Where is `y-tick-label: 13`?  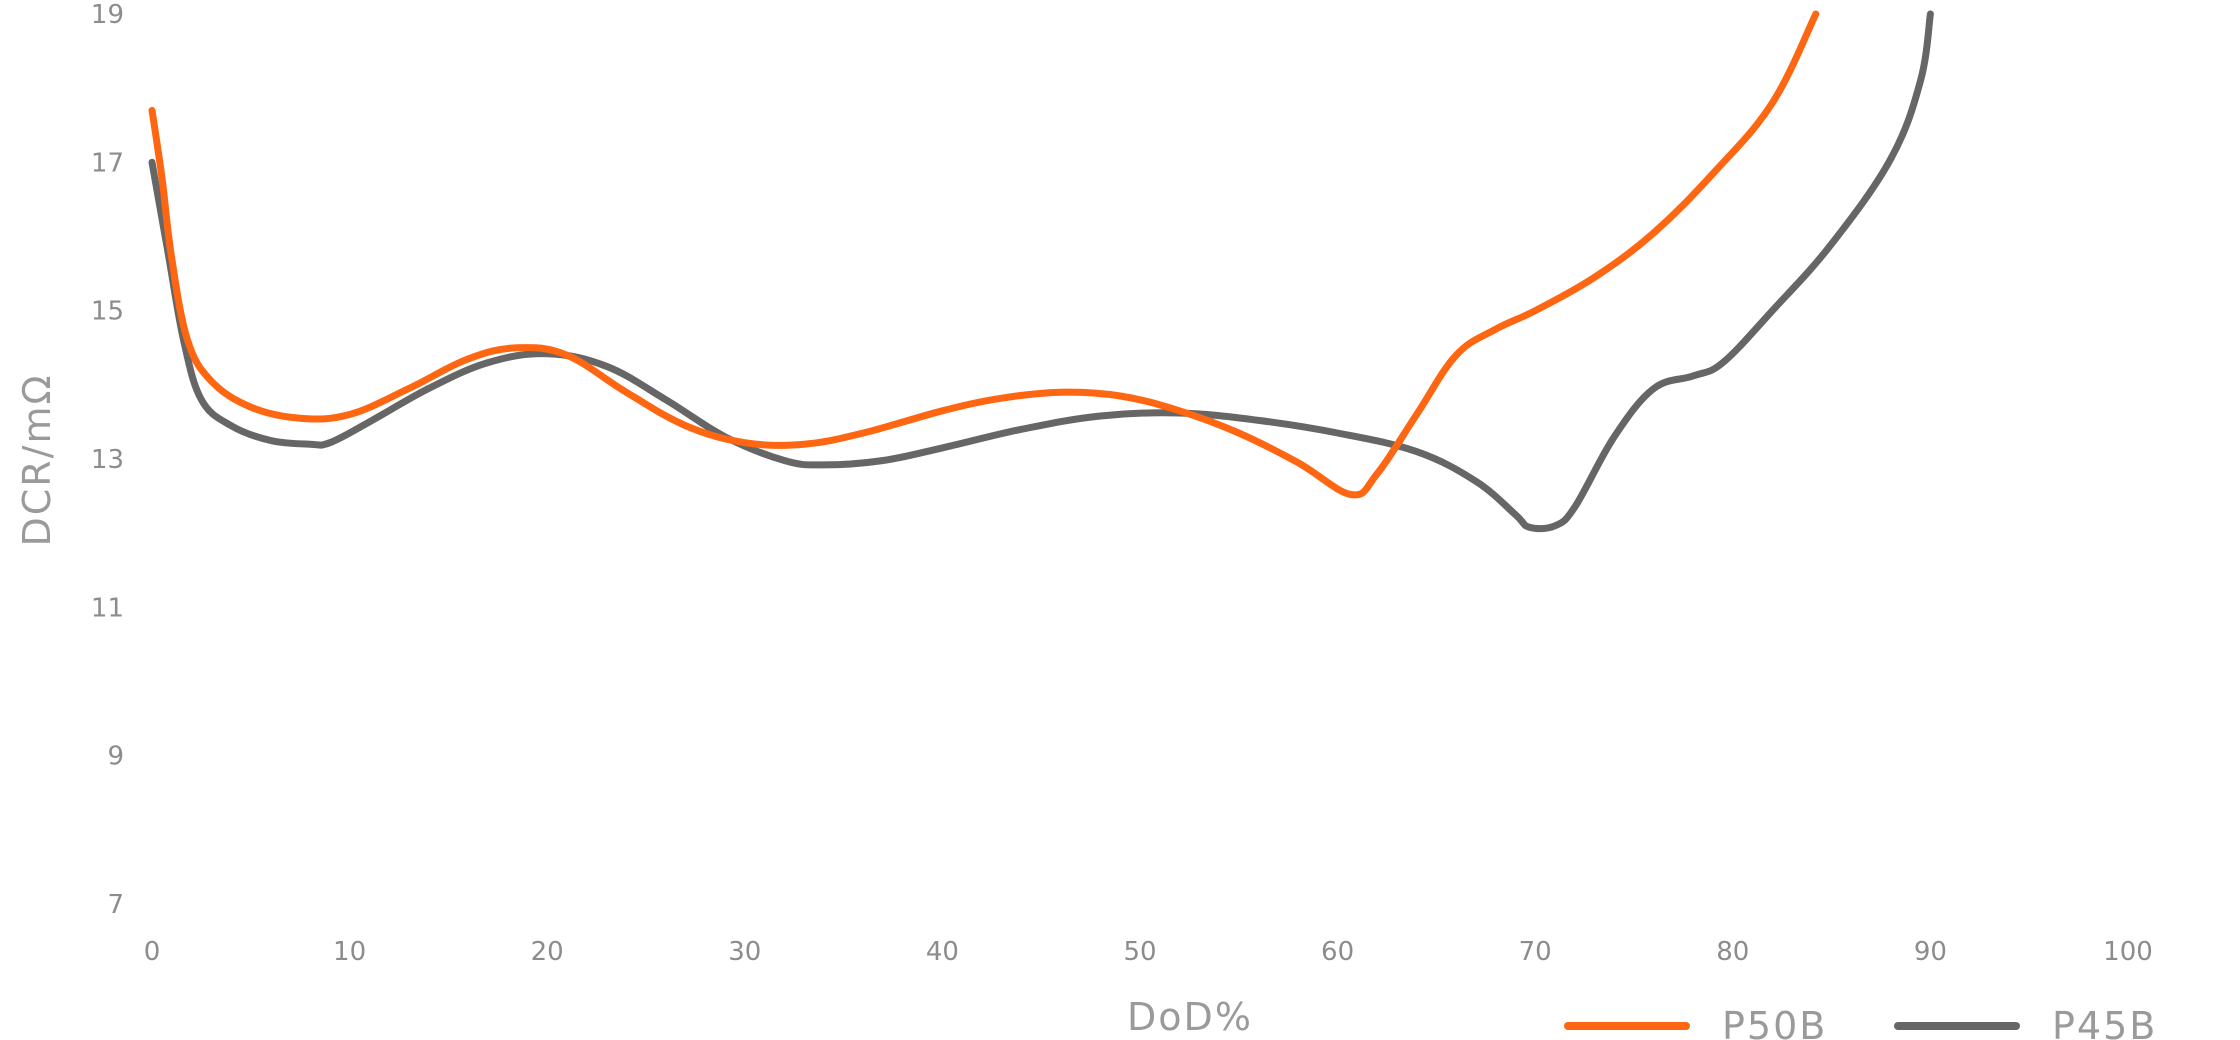 y-tick-label: 13 is located at coordinates (107, 460).